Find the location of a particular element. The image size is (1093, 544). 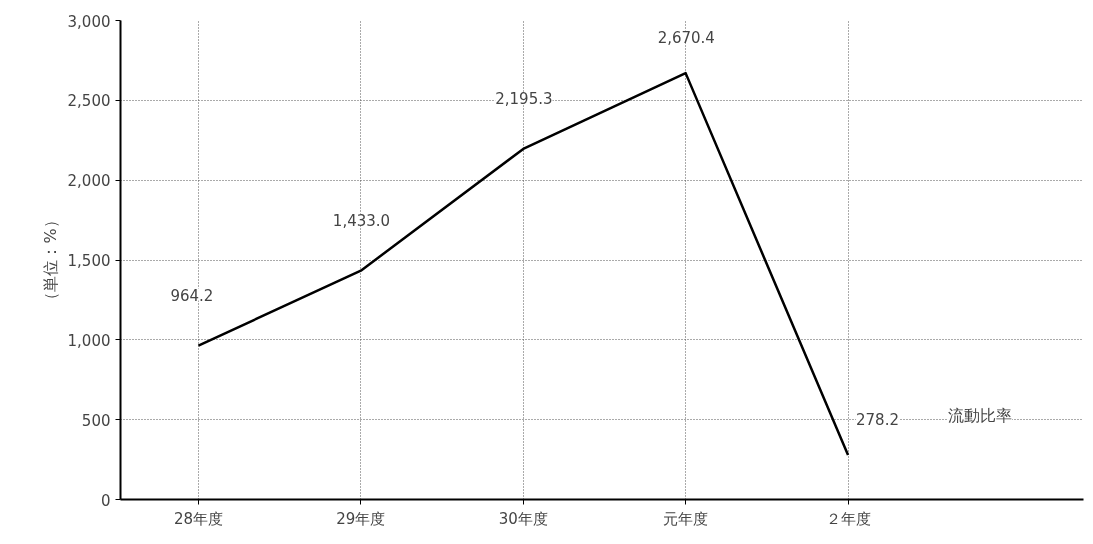

y-tick-label: 0 is located at coordinates (105, 500).